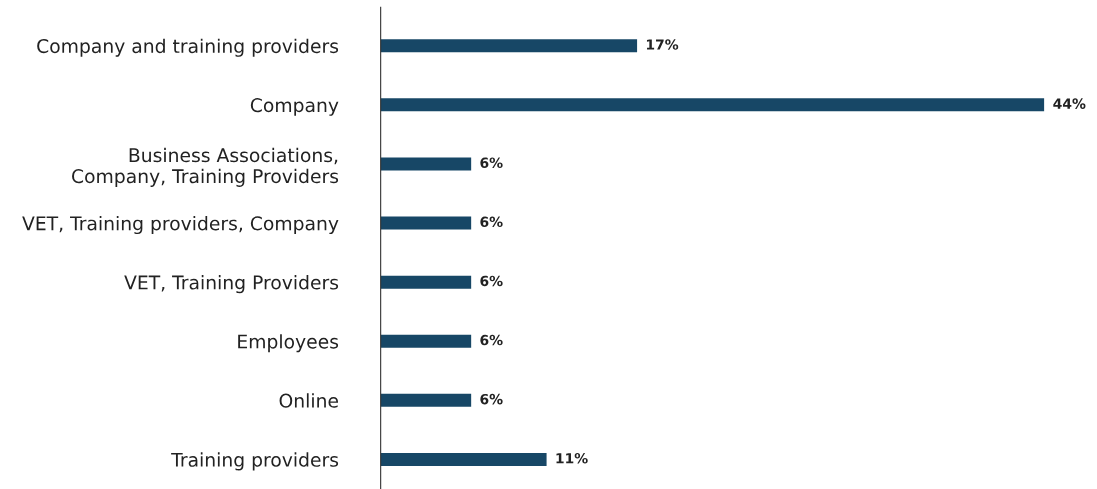 This screenshot has height=489, width=1097. I want to click on data-label: 11%, so click(572, 458).